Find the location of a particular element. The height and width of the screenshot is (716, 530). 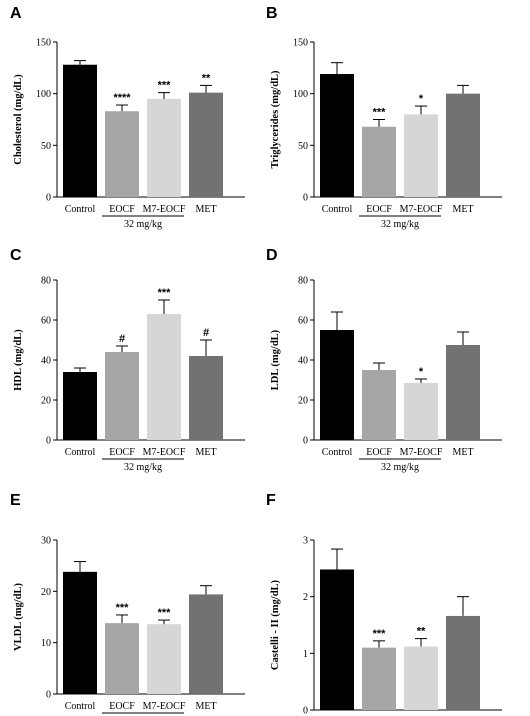

panel-letter: C is located at coordinates (16, 255).